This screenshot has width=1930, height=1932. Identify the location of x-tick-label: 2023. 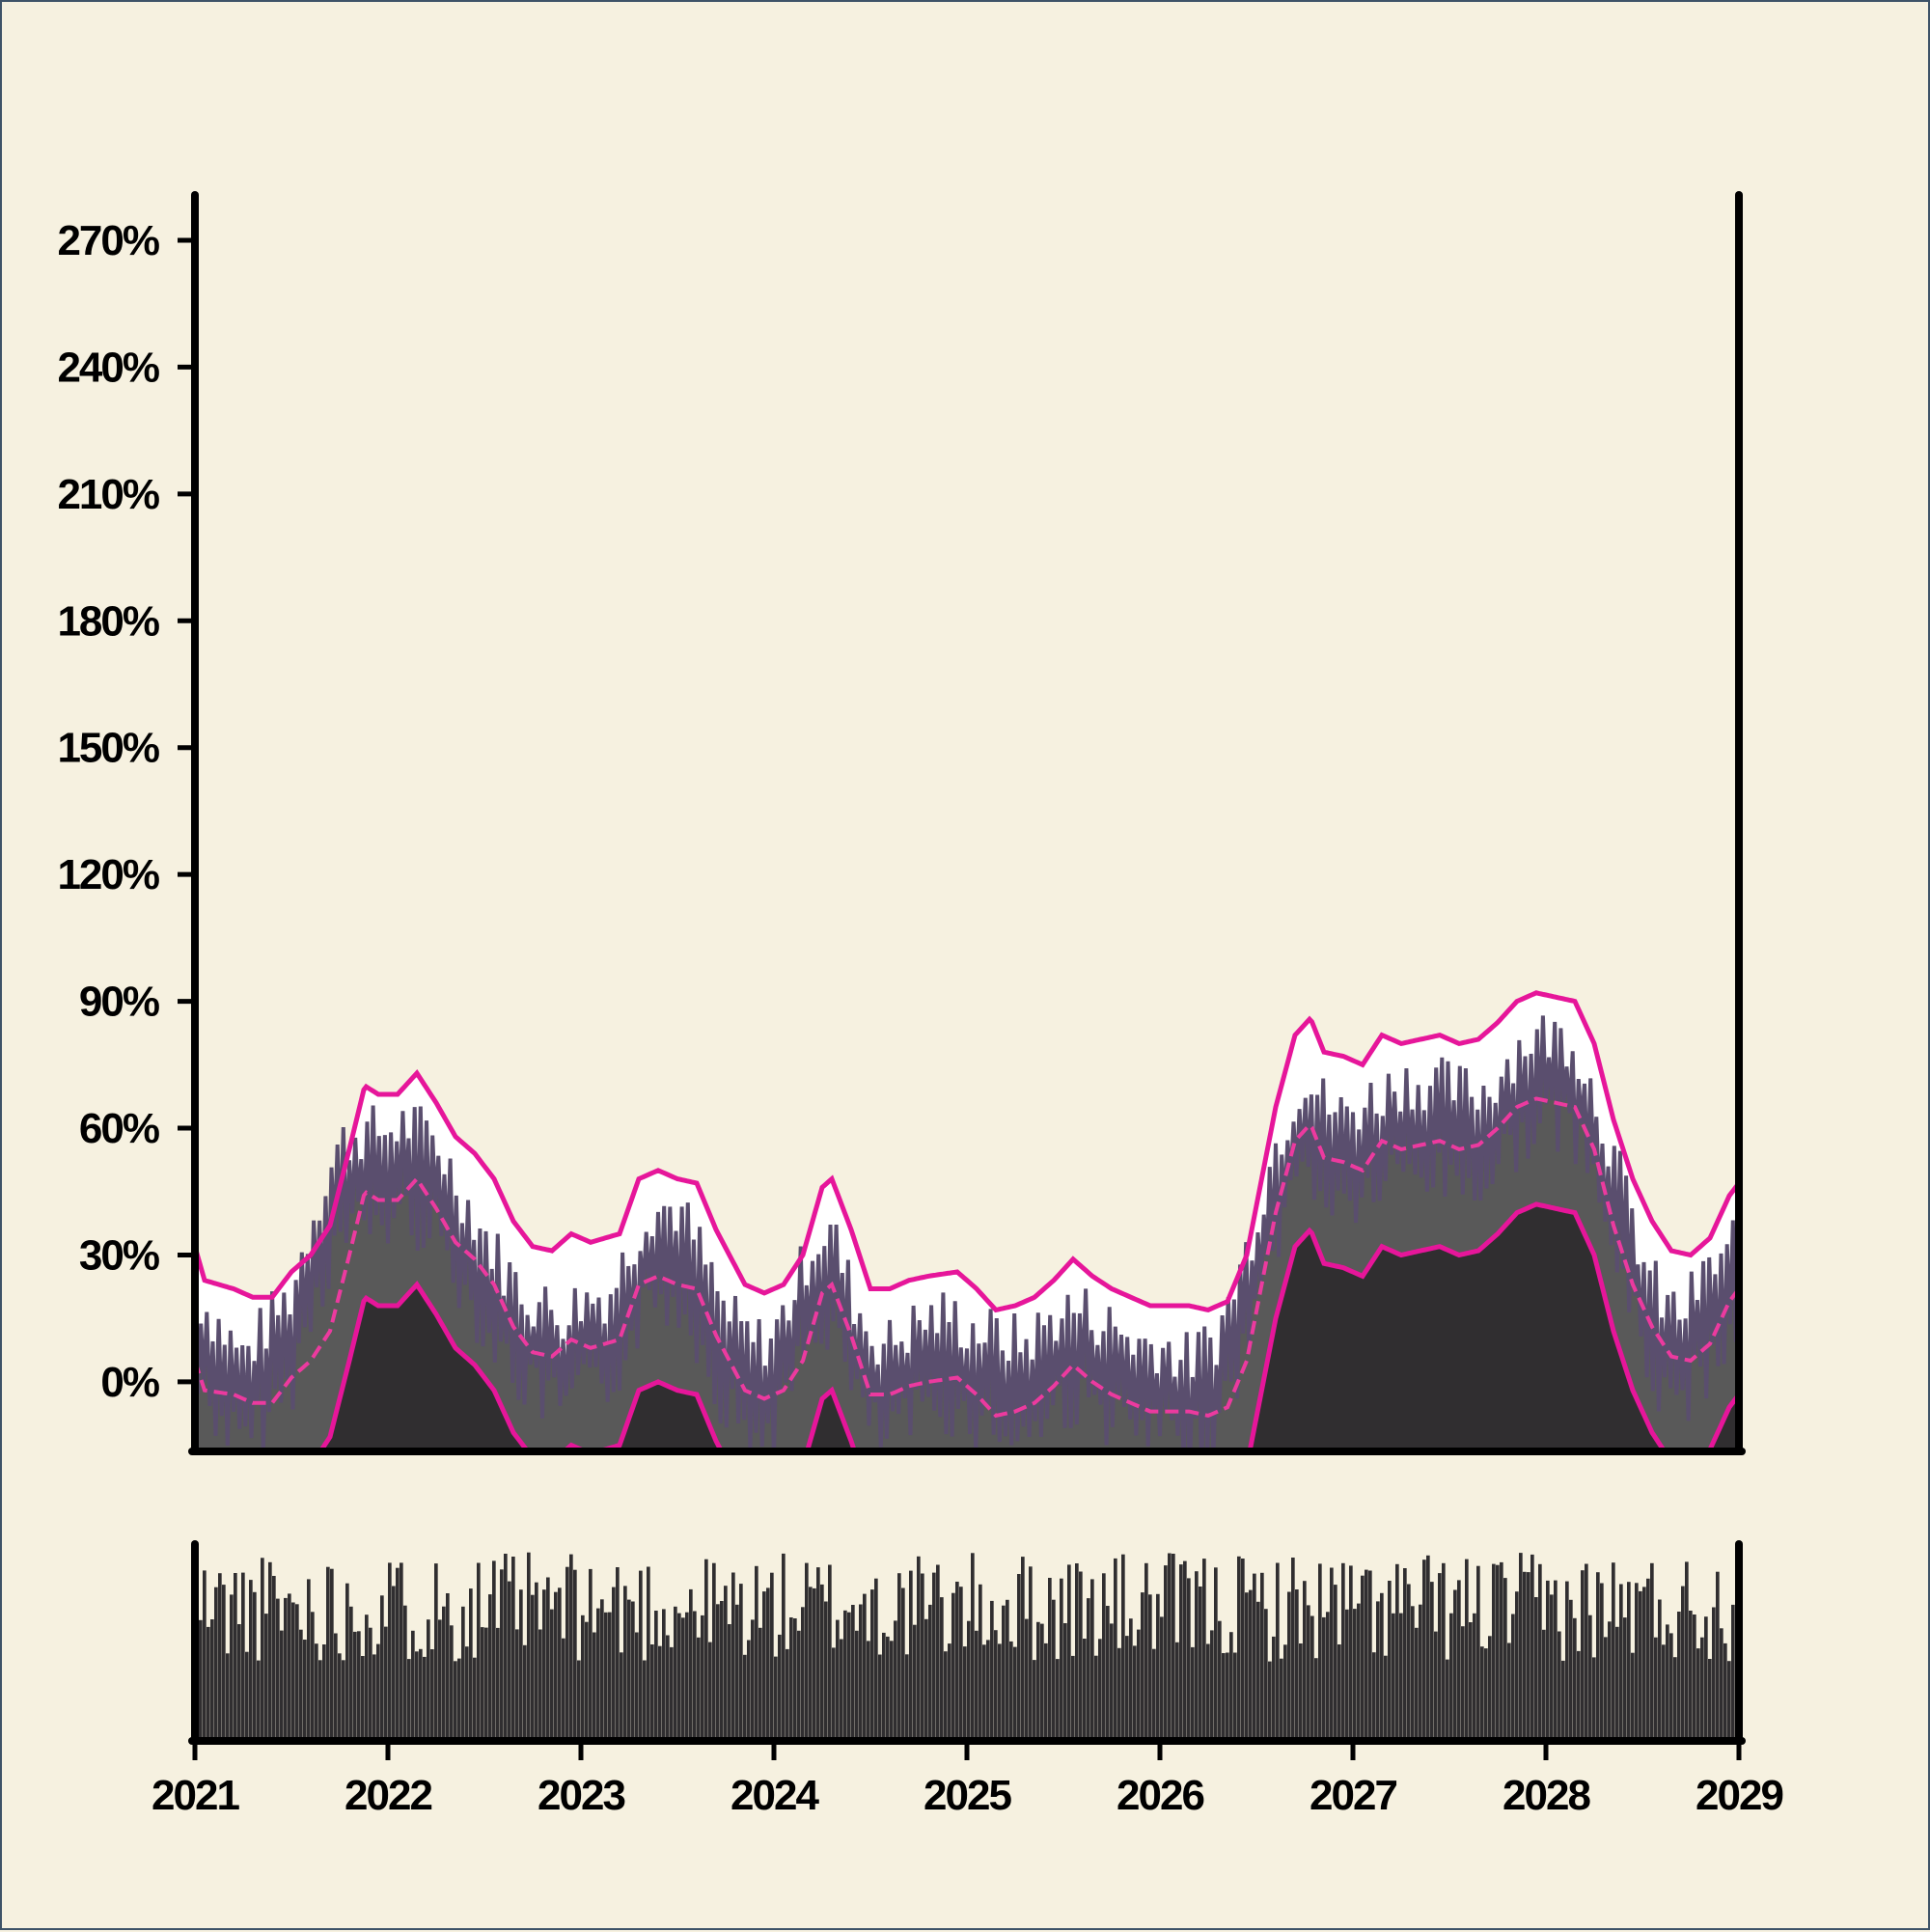
(581, 1795).